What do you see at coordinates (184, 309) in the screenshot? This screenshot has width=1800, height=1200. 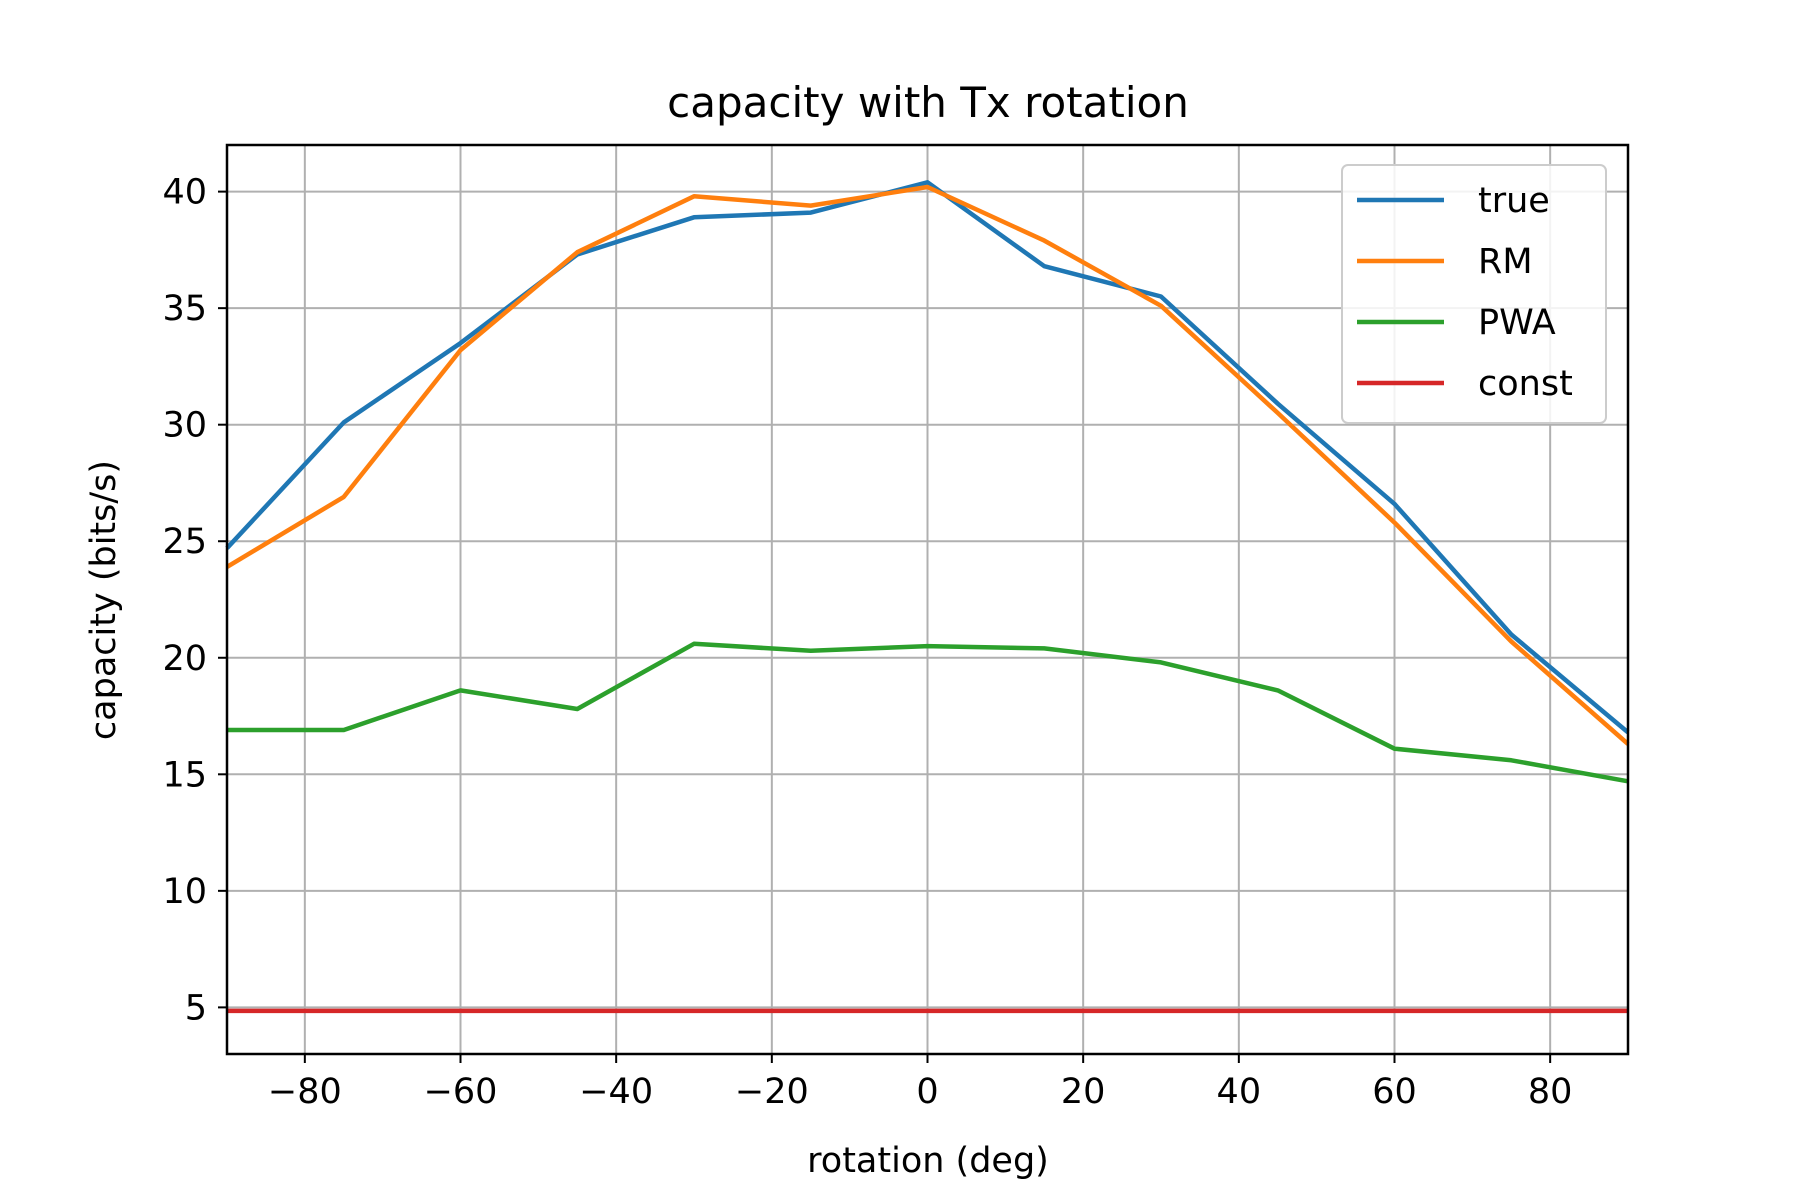 I see `y-tick-label: 35` at bounding box center [184, 309].